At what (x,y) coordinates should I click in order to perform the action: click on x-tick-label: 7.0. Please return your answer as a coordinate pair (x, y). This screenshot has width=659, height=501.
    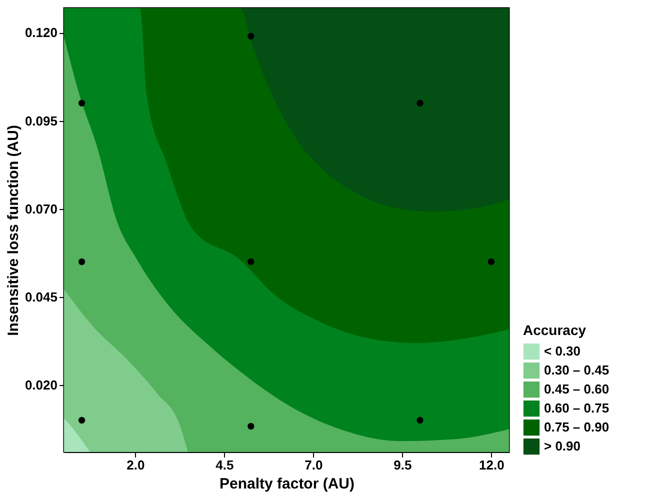
    Looking at the image, I should click on (313, 465).